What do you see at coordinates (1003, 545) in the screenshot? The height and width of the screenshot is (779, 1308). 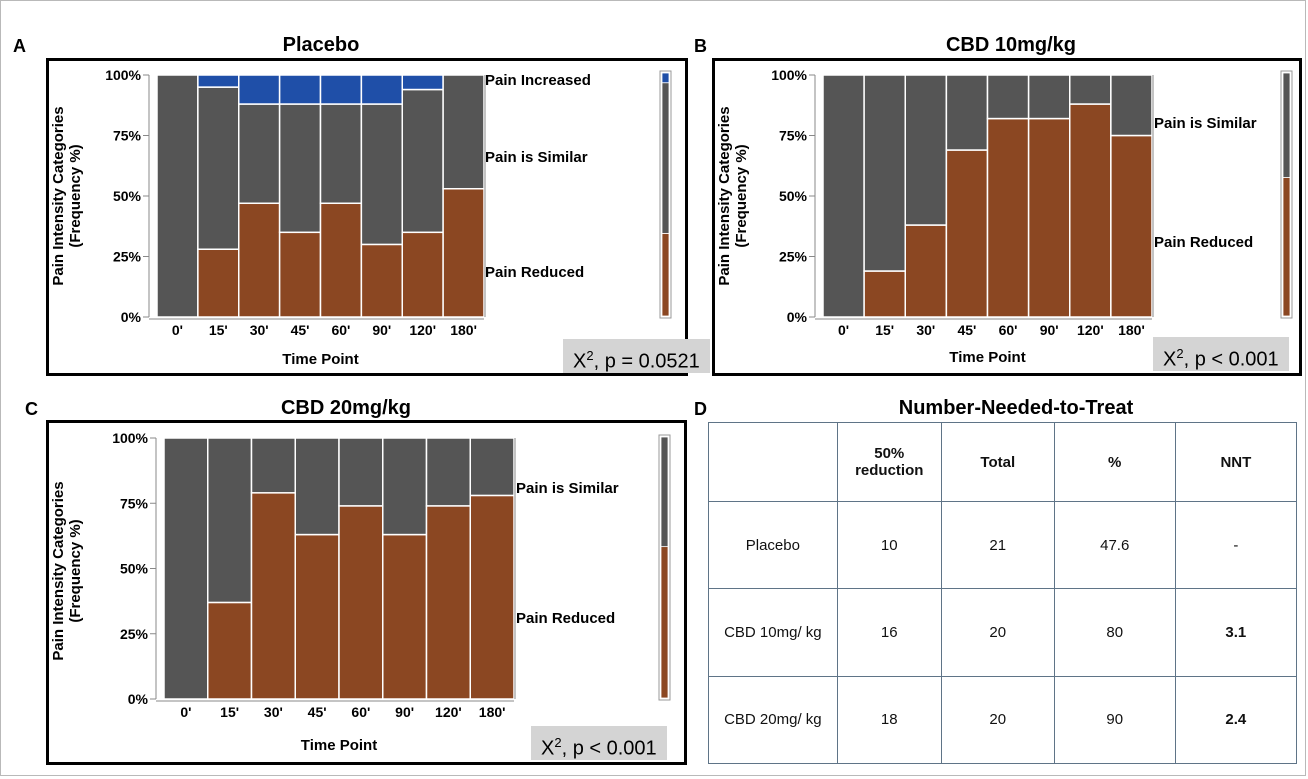 I see `nnt-row: Placebo 10 21 47.6-` at bounding box center [1003, 545].